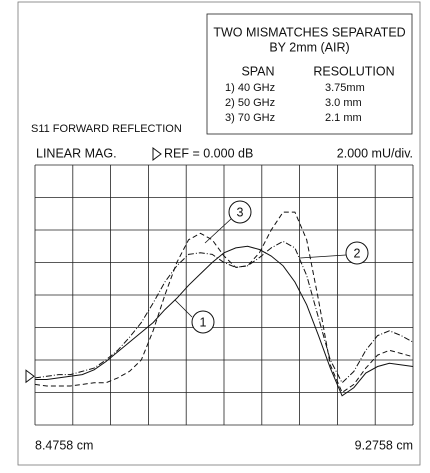  Describe the element at coordinates (250, 103) in the screenshot. I see `info-cell: 2) 50 GHz` at that location.